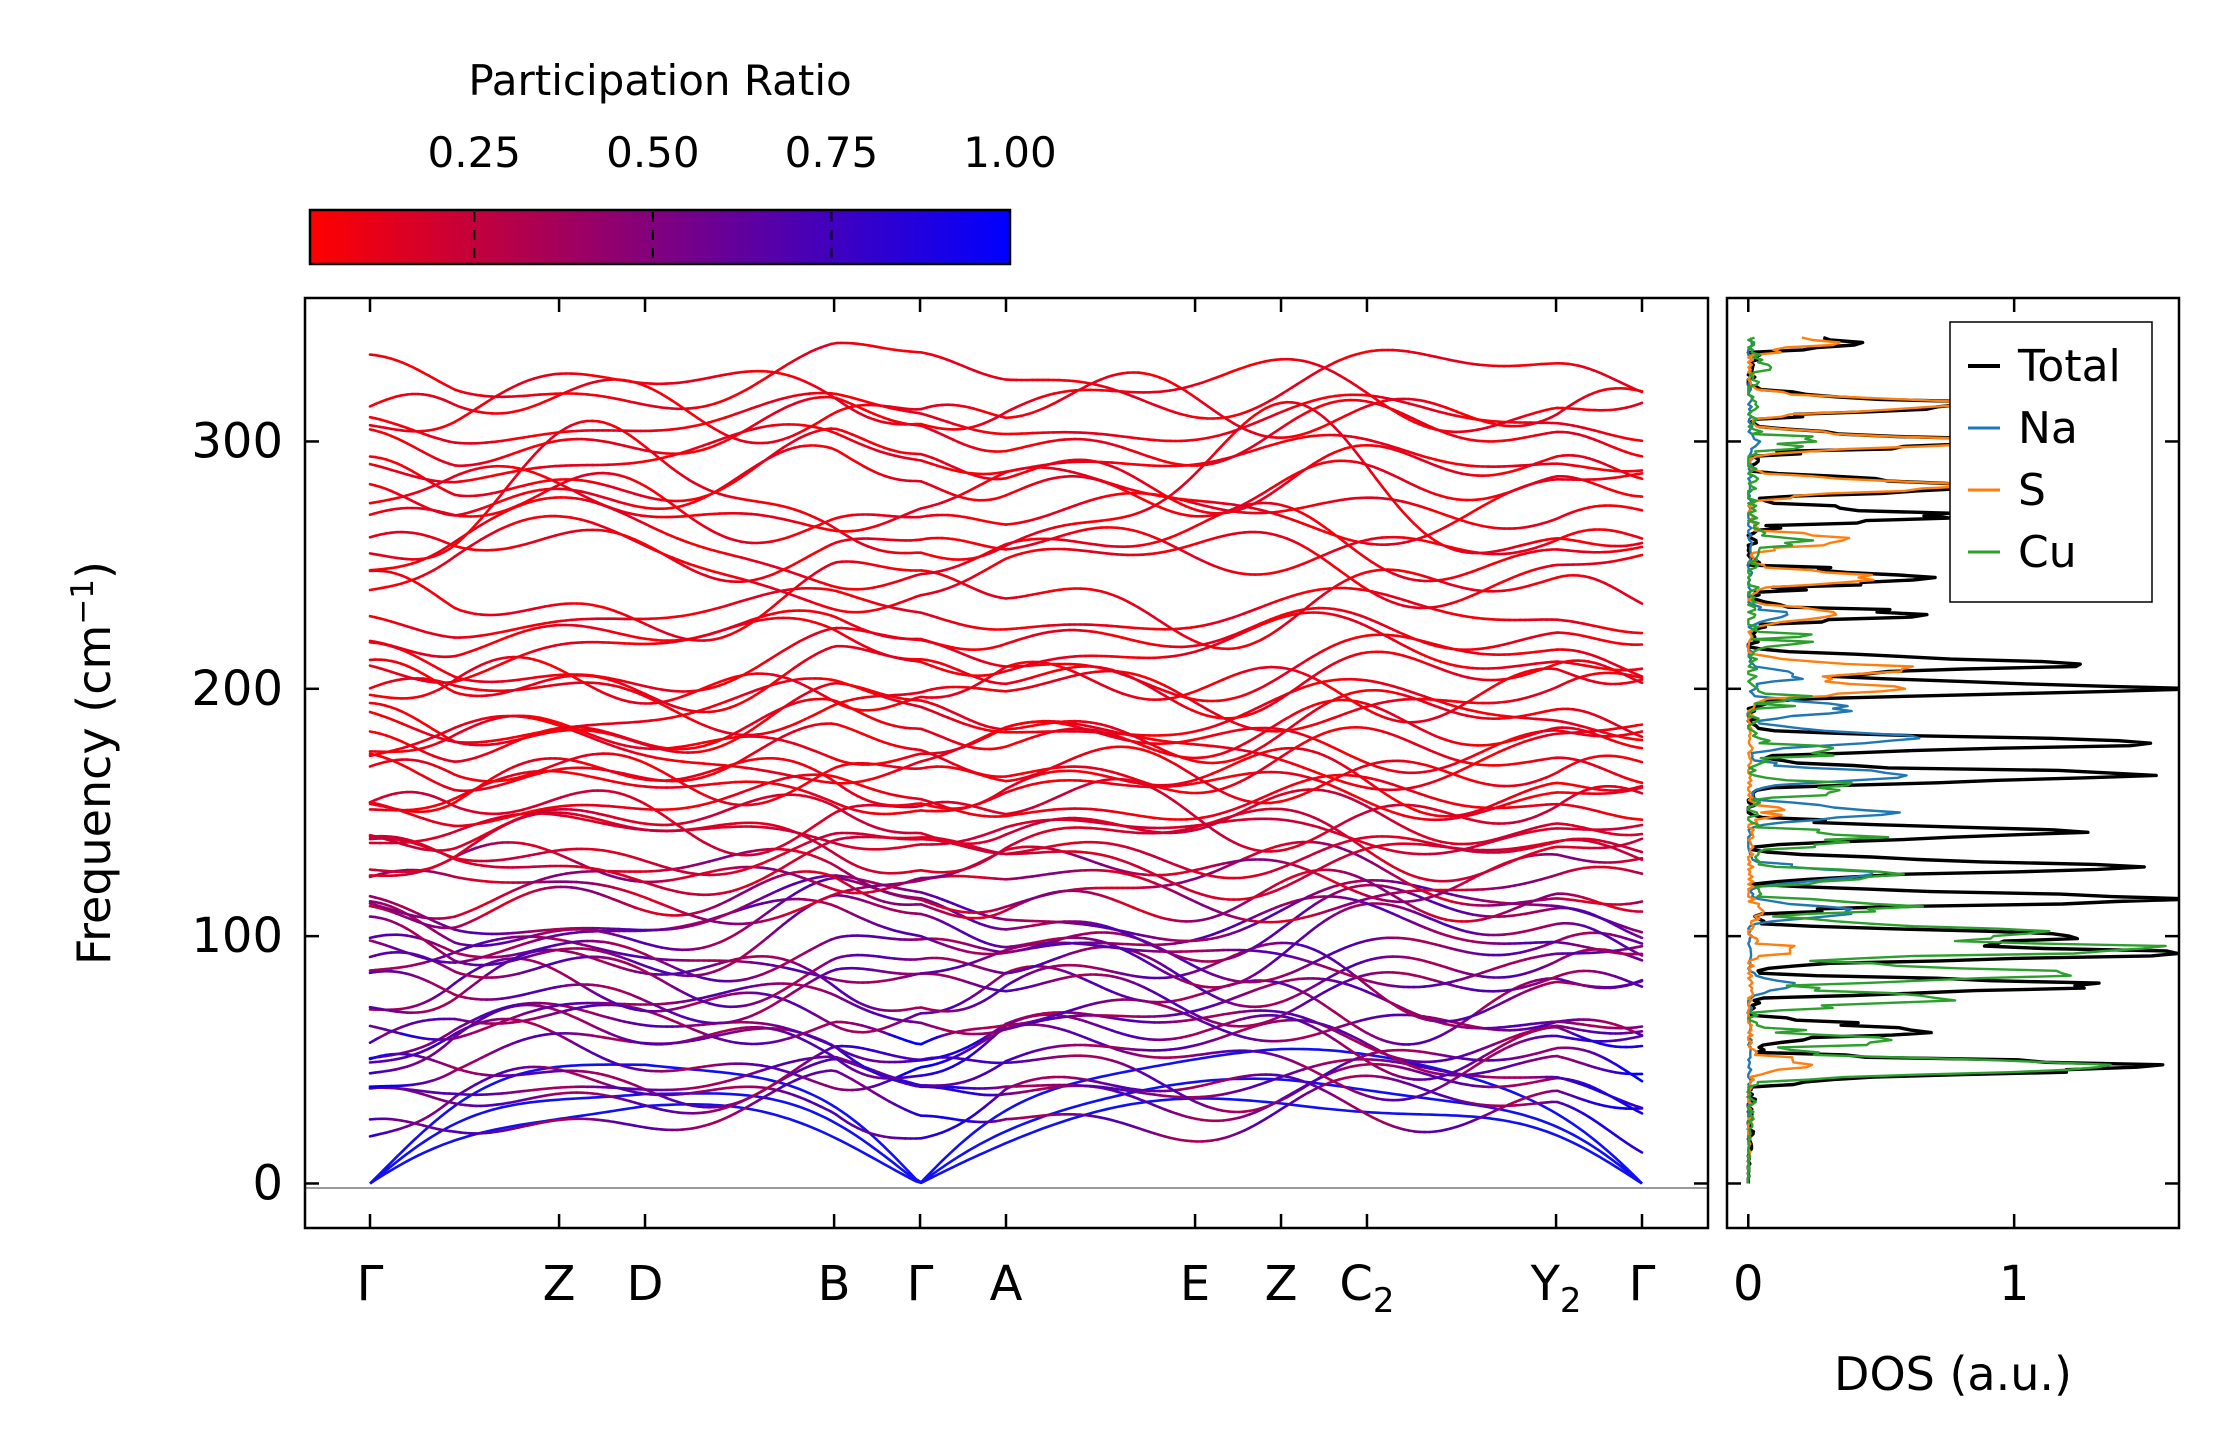 Image resolution: width=2222 pixels, height=1455 pixels. Describe the element at coordinates (475, 152) in the screenshot. I see `colorbar-tick-label: 0.25` at that location.